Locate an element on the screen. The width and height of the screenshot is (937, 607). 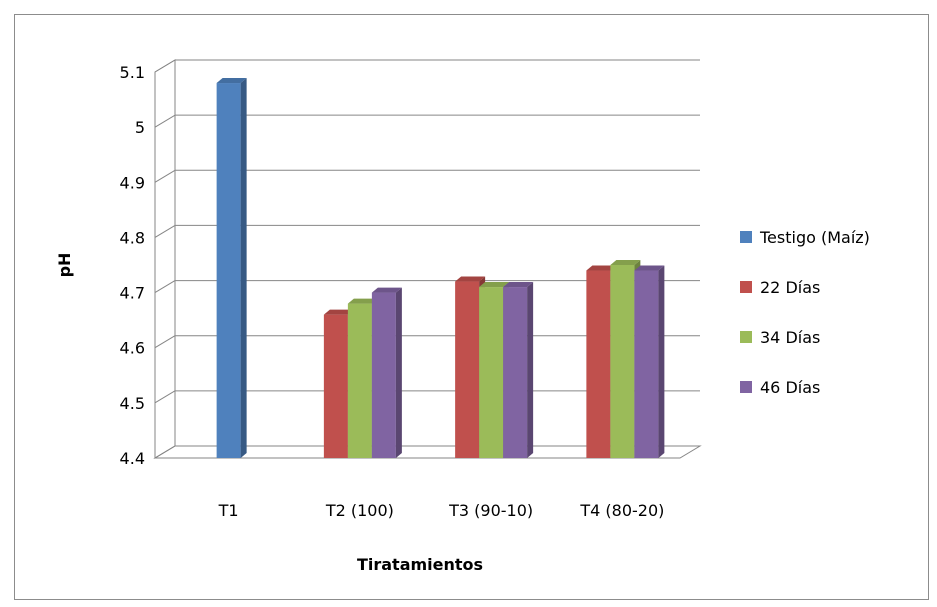
x-tick-label: T1 is located at coordinates (228, 510).